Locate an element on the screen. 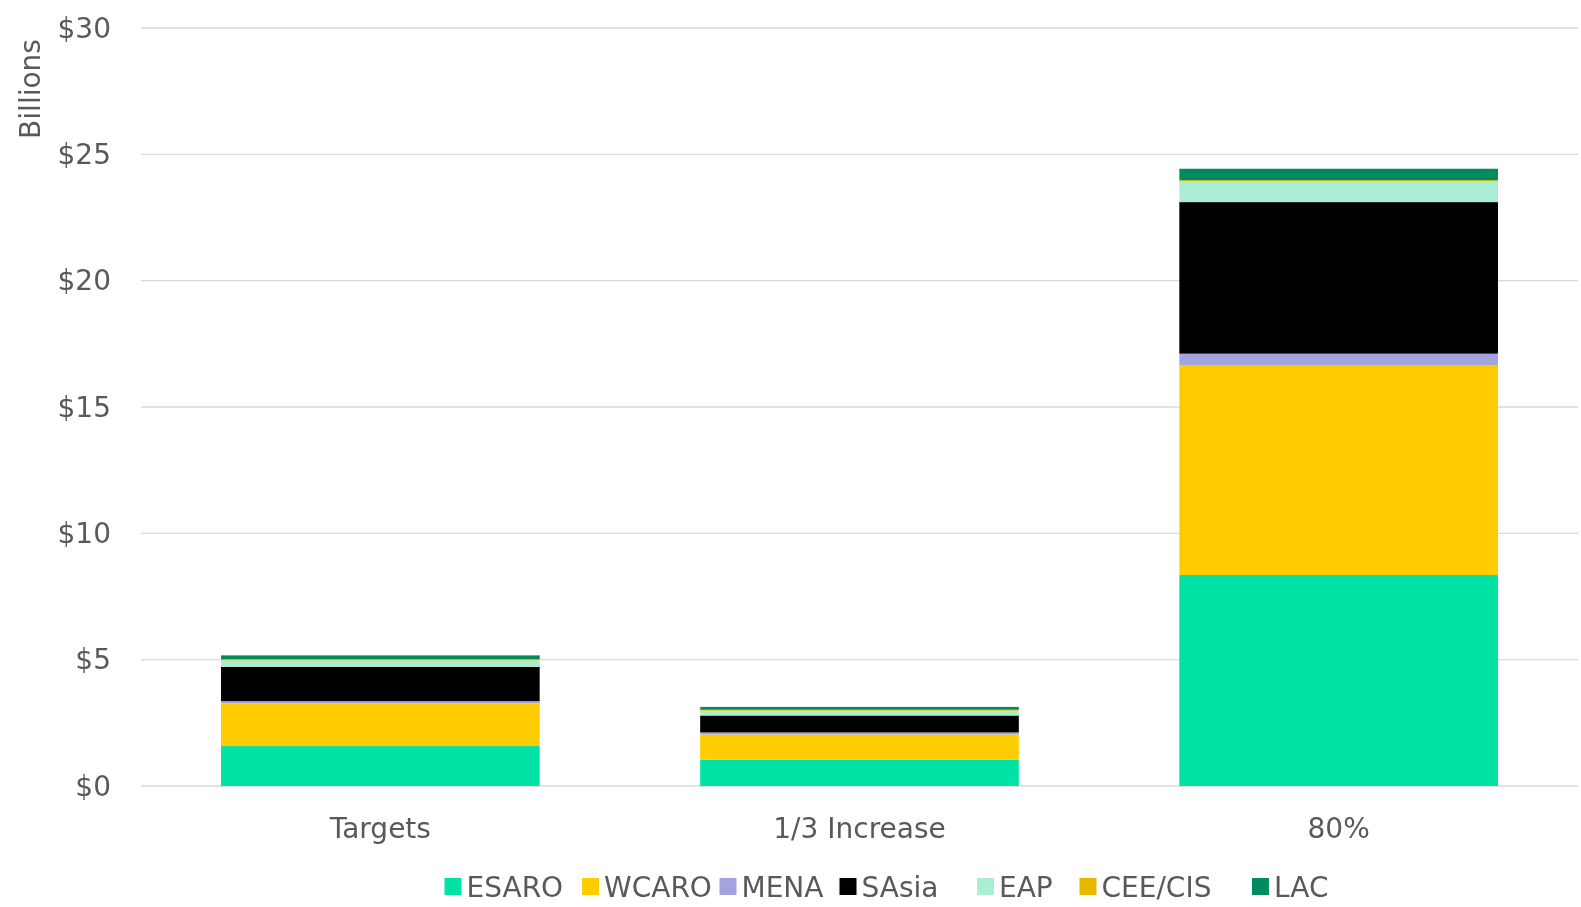 The width and height of the screenshot is (1581, 907). x-tick-label: 80% is located at coordinates (1338, 828).